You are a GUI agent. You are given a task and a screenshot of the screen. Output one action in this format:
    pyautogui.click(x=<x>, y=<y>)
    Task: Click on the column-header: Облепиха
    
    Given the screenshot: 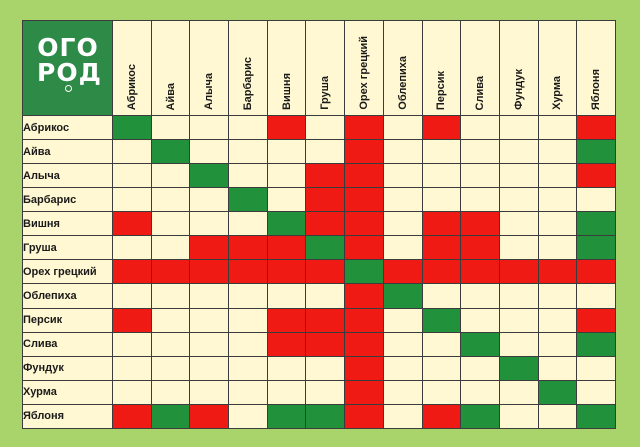 What is the action you would take?
    pyautogui.click(x=402, y=68)
    